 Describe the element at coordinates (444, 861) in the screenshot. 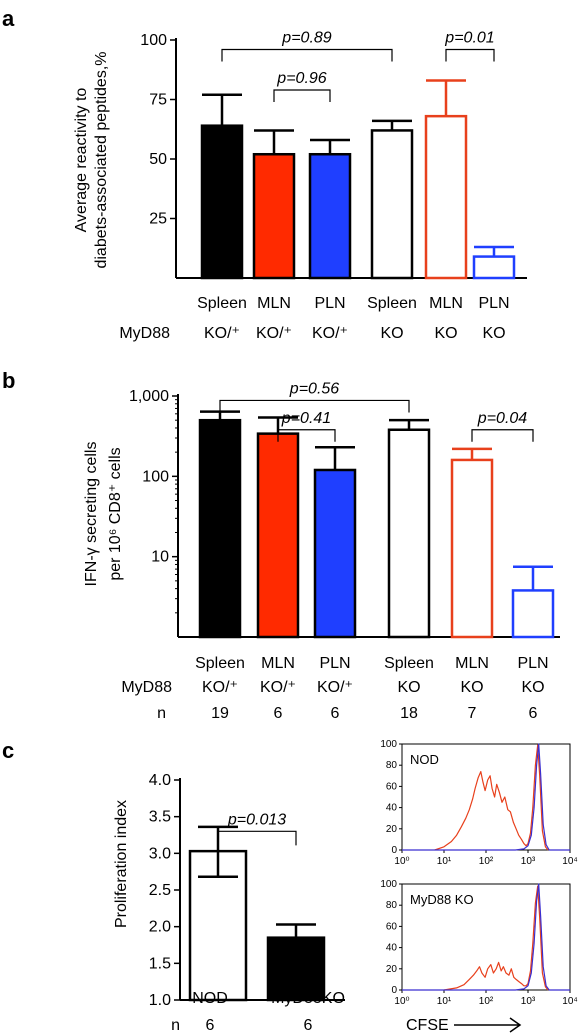

I see `histogram-nod-xtick-label: 10¹` at that location.